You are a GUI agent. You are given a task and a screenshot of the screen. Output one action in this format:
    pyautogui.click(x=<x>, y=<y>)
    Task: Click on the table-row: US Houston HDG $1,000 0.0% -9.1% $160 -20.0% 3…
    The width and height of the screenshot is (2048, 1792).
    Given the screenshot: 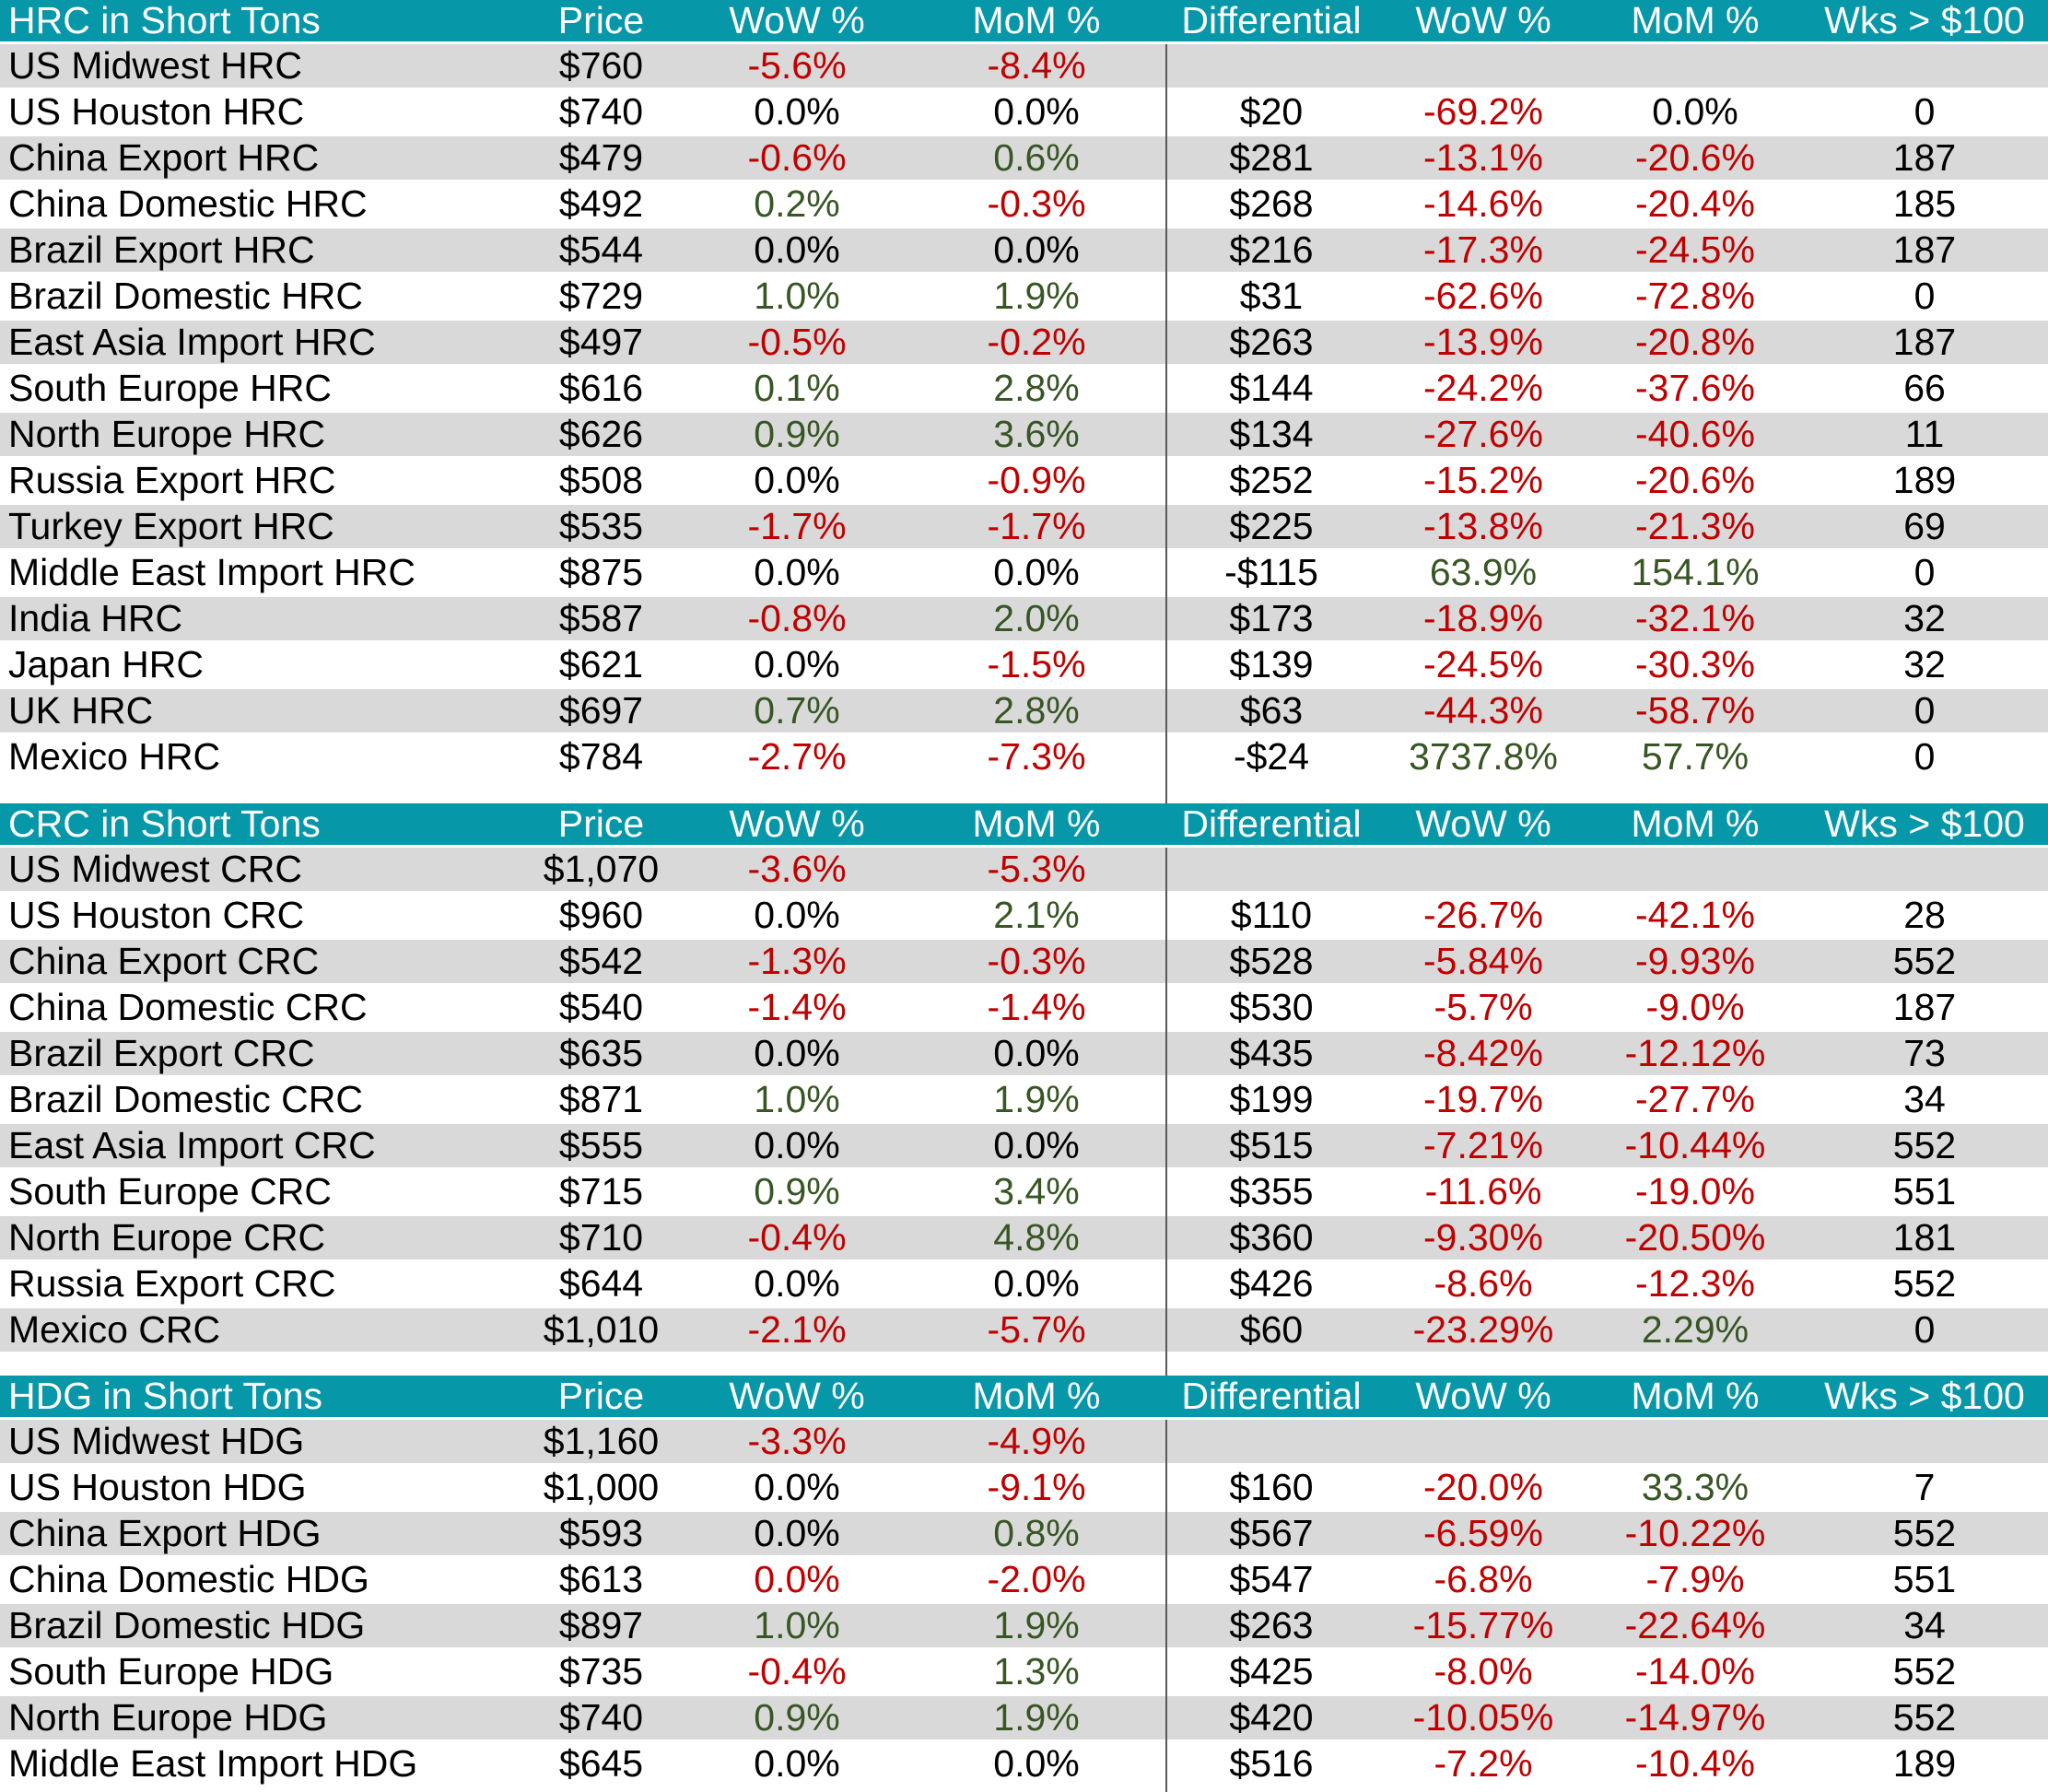 What is the action you would take?
    pyautogui.click(x=1024, y=1489)
    